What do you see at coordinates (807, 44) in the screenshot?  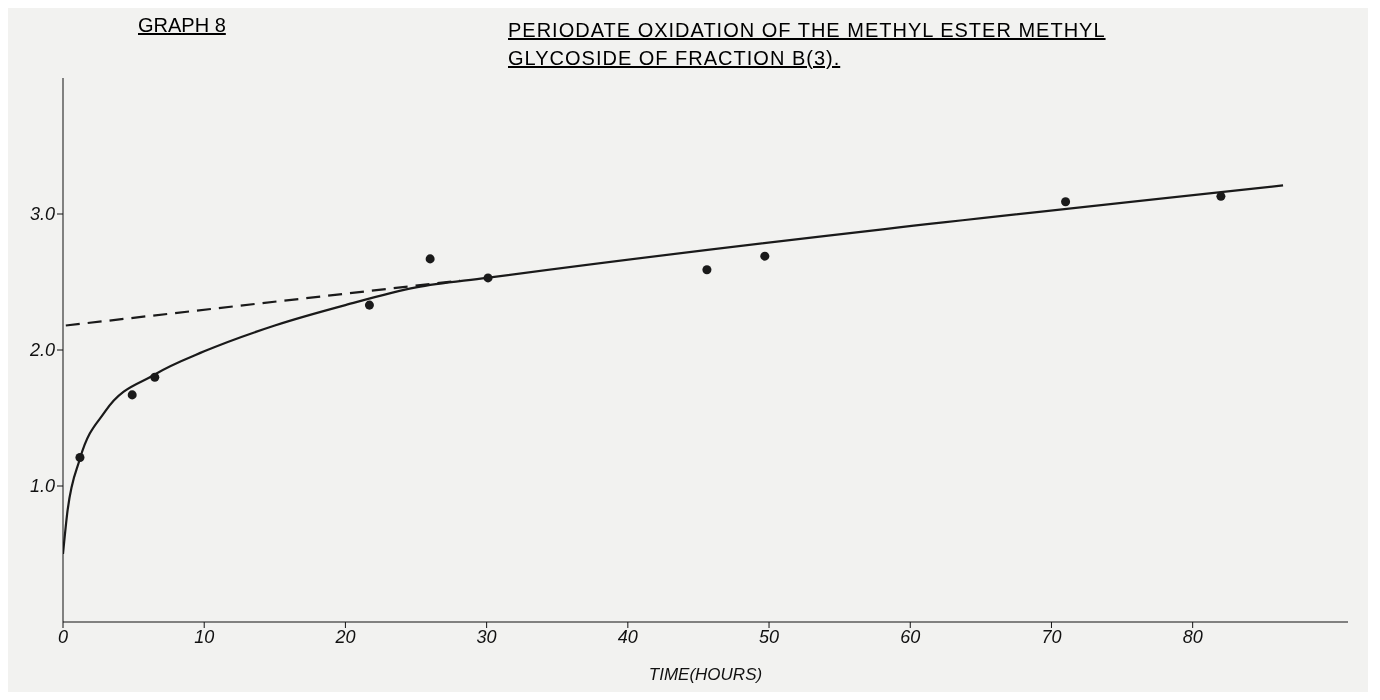 I see `chart-subtitle: PERIODATE OXIDATION OF THE METHYL ESTER METHYL GLYCOSIDE OF FRACTION B(3).` at bounding box center [807, 44].